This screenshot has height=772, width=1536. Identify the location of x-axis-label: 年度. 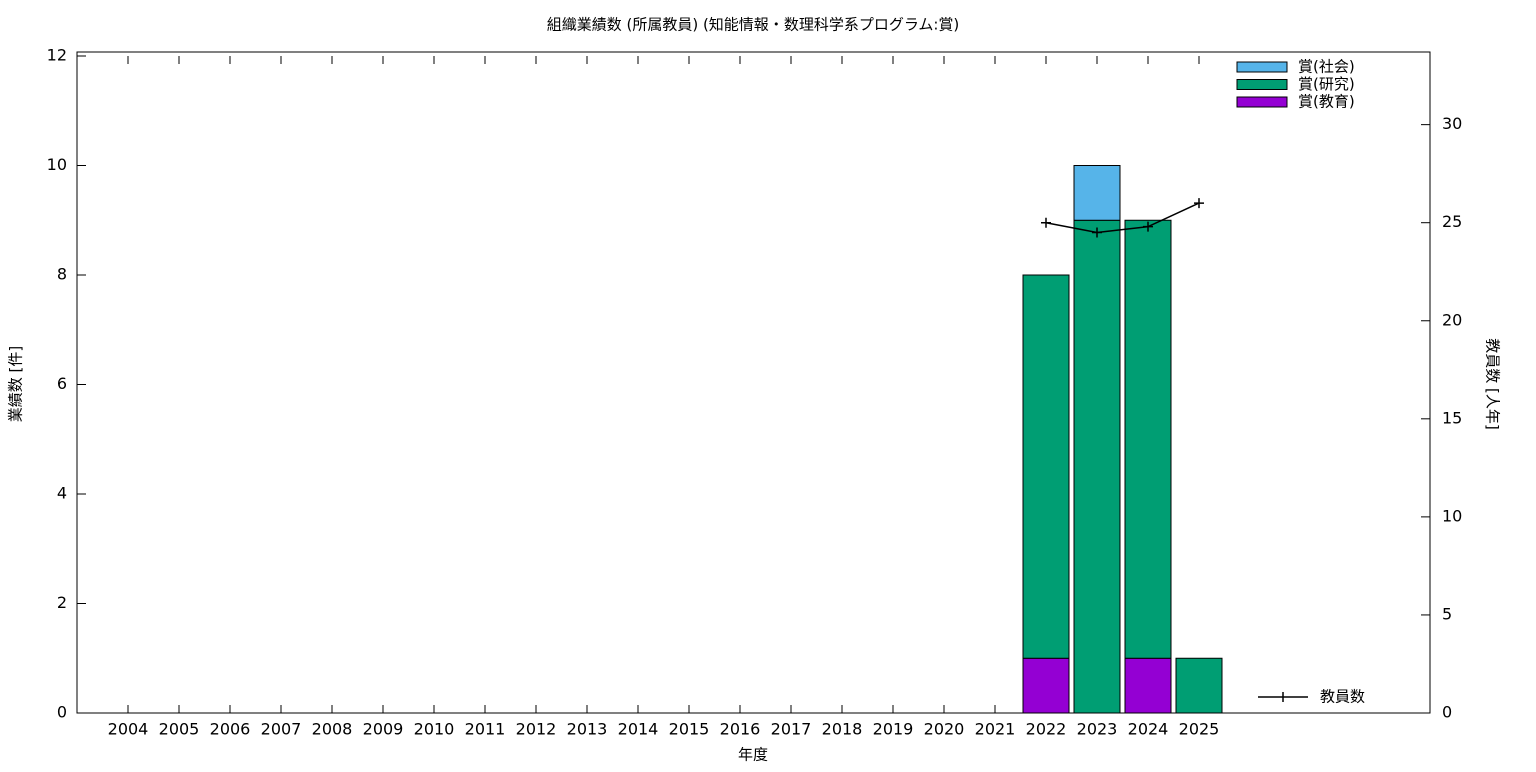
(753, 755).